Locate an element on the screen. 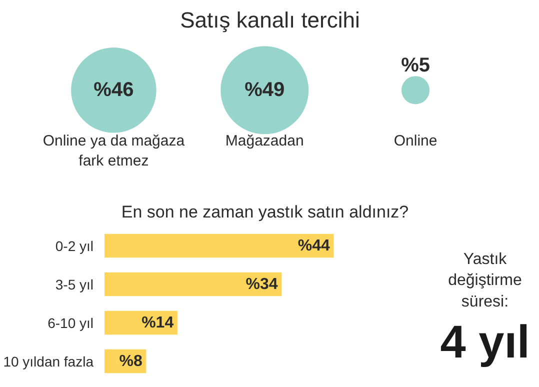 The image size is (539, 387). y-tick-label: 0-2 yıl is located at coordinates (74, 246).